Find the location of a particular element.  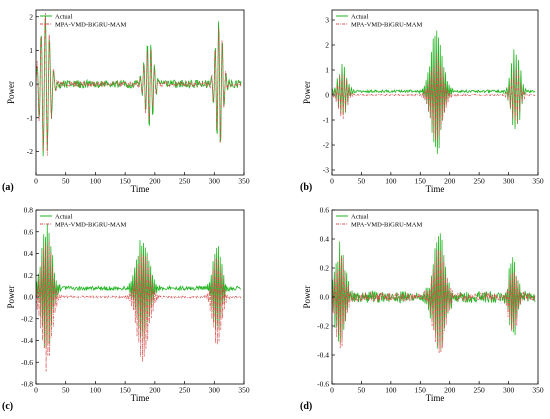

panel-label: (c) is located at coordinates (7, 406).